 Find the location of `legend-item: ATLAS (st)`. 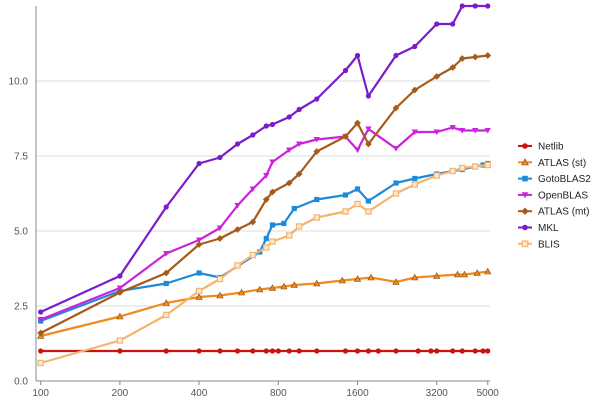

legend-item: ATLAS (st) is located at coordinates (552, 163).